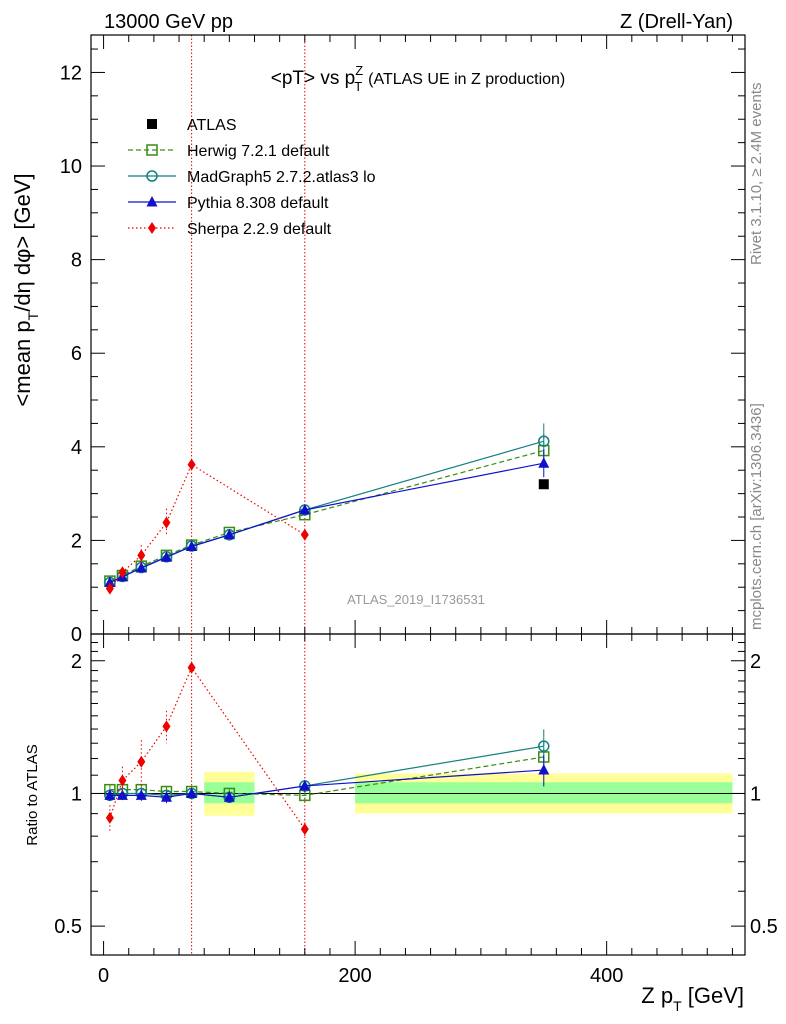  I want to click on x-tick-label-0: 0, so click(103, 976).